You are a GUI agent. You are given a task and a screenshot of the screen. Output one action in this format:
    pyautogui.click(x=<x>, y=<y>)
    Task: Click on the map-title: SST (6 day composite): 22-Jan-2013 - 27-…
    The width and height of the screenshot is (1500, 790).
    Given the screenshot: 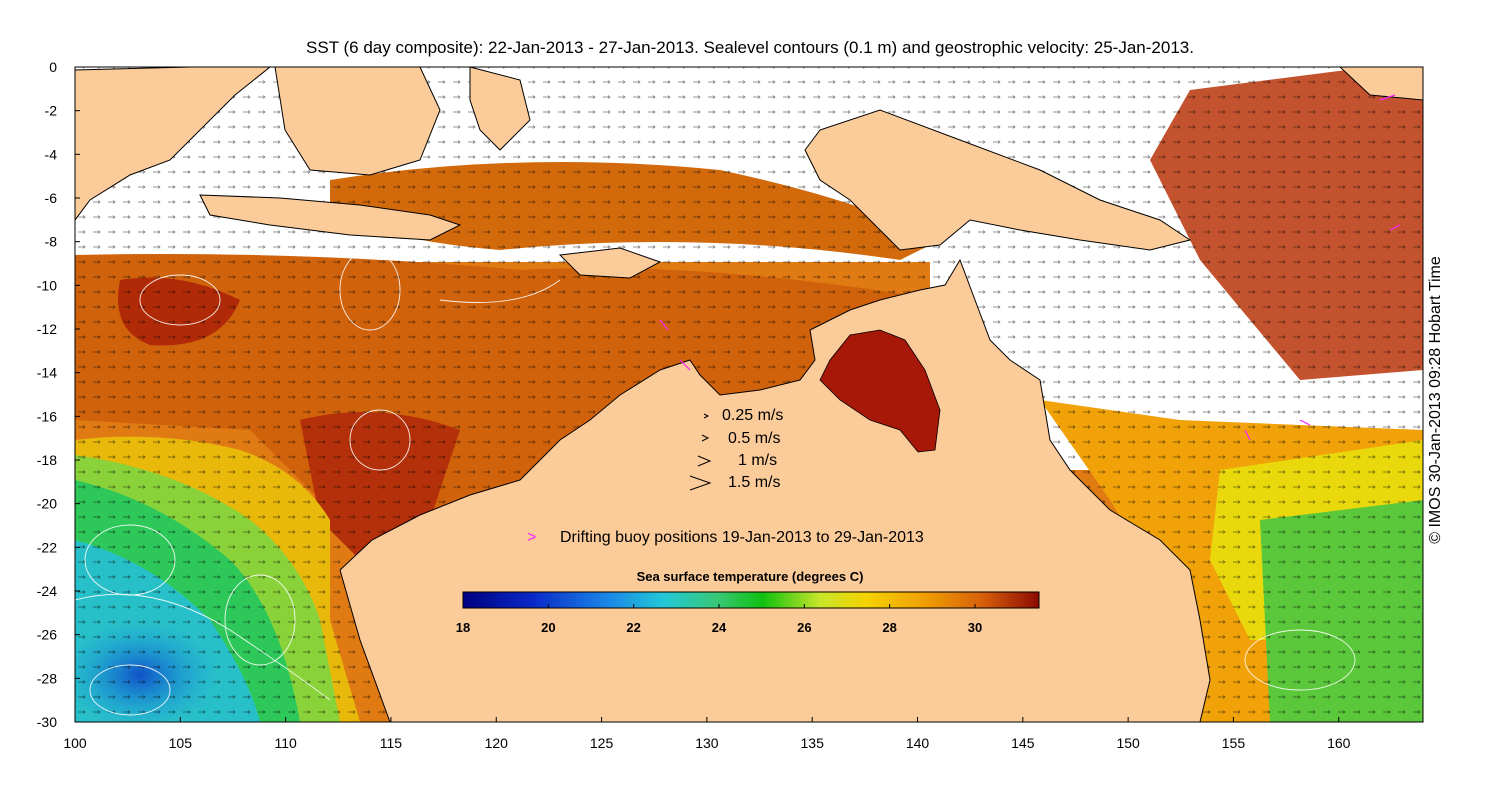 What is the action you would take?
    pyautogui.click(x=750, y=47)
    